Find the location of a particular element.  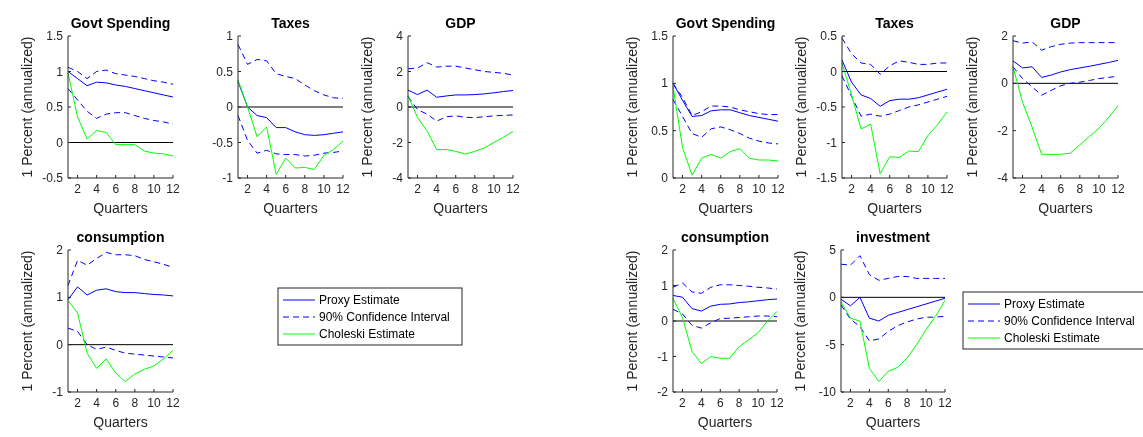

chart-title: GDP is located at coordinates (1065, 23).